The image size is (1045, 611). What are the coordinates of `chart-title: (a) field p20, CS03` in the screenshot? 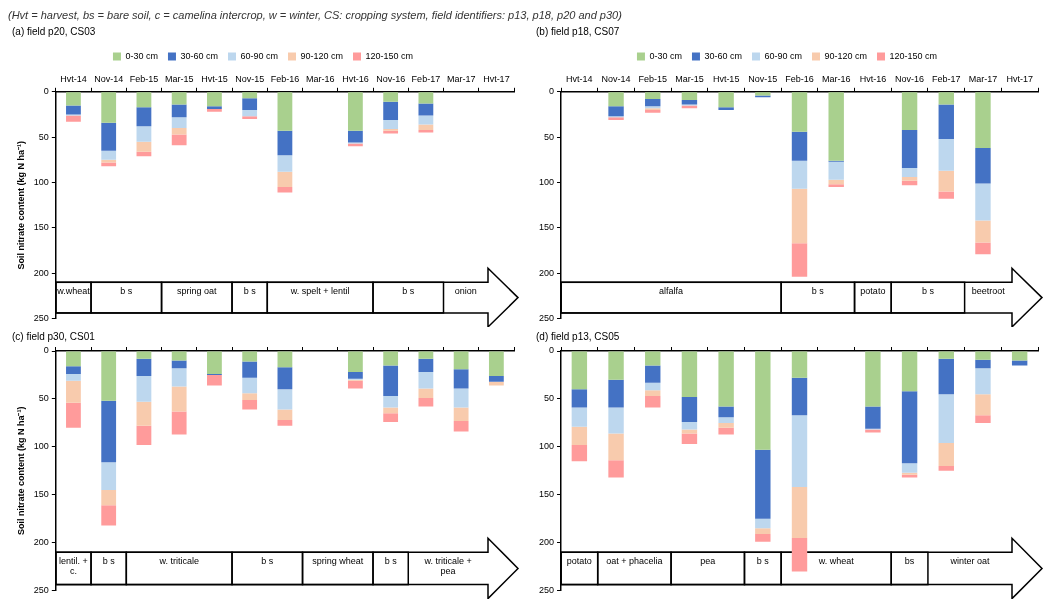 It's located at (54, 31).